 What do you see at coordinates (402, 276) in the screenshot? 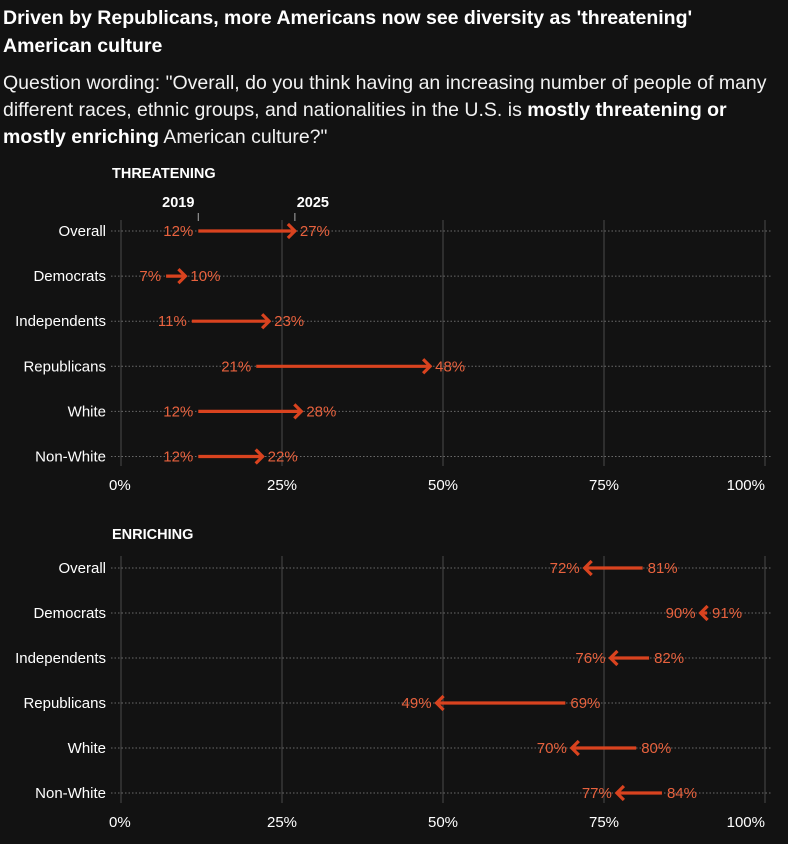
I see `arrow-row: Democrats 7% 10%` at bounding box center [402, 276].